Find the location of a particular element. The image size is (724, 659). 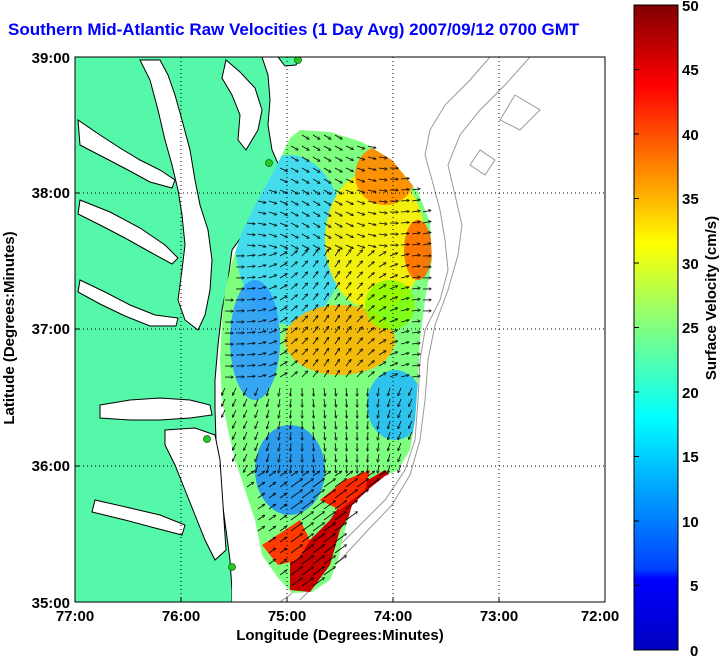

station-marker is located at coordinates (269, 163).